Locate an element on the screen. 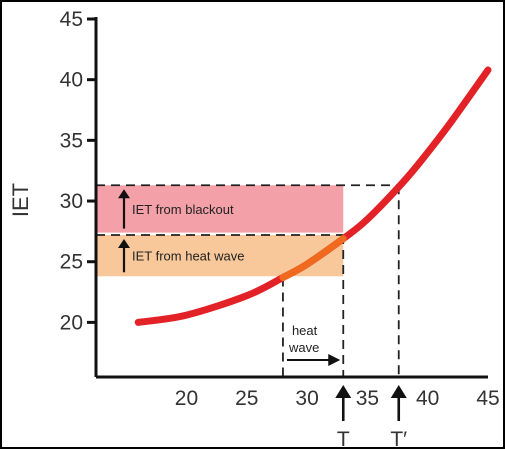 This screenshot has height=451, width=505. y-tick-label-35: 35 is located at coordinates (71, 140).